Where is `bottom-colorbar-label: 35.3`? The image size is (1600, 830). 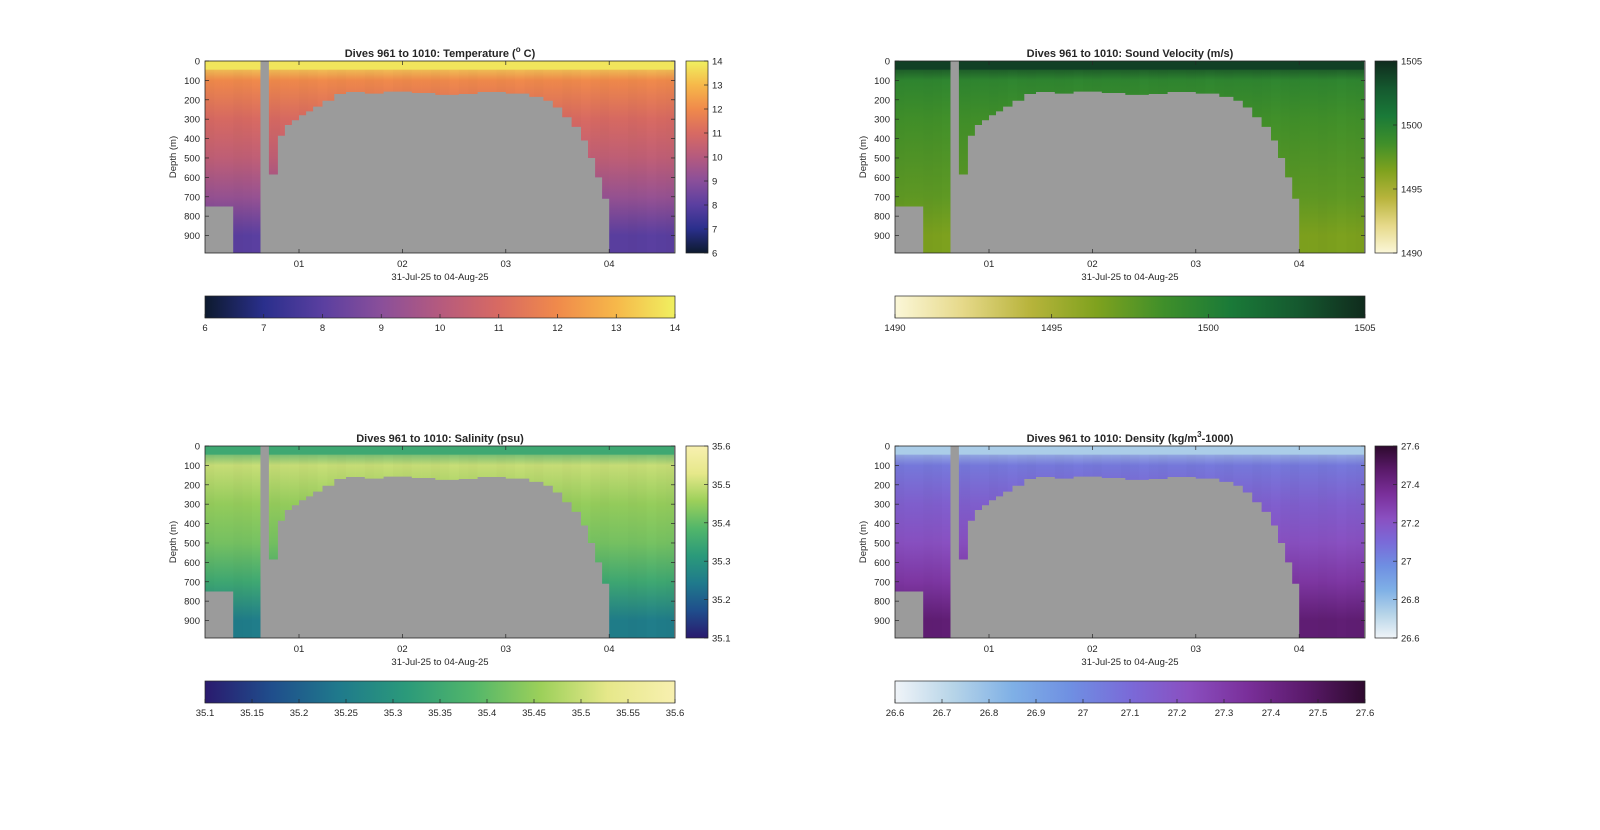
bottom-colorbar-label: 35.3 is located at coordinates (393, 713).